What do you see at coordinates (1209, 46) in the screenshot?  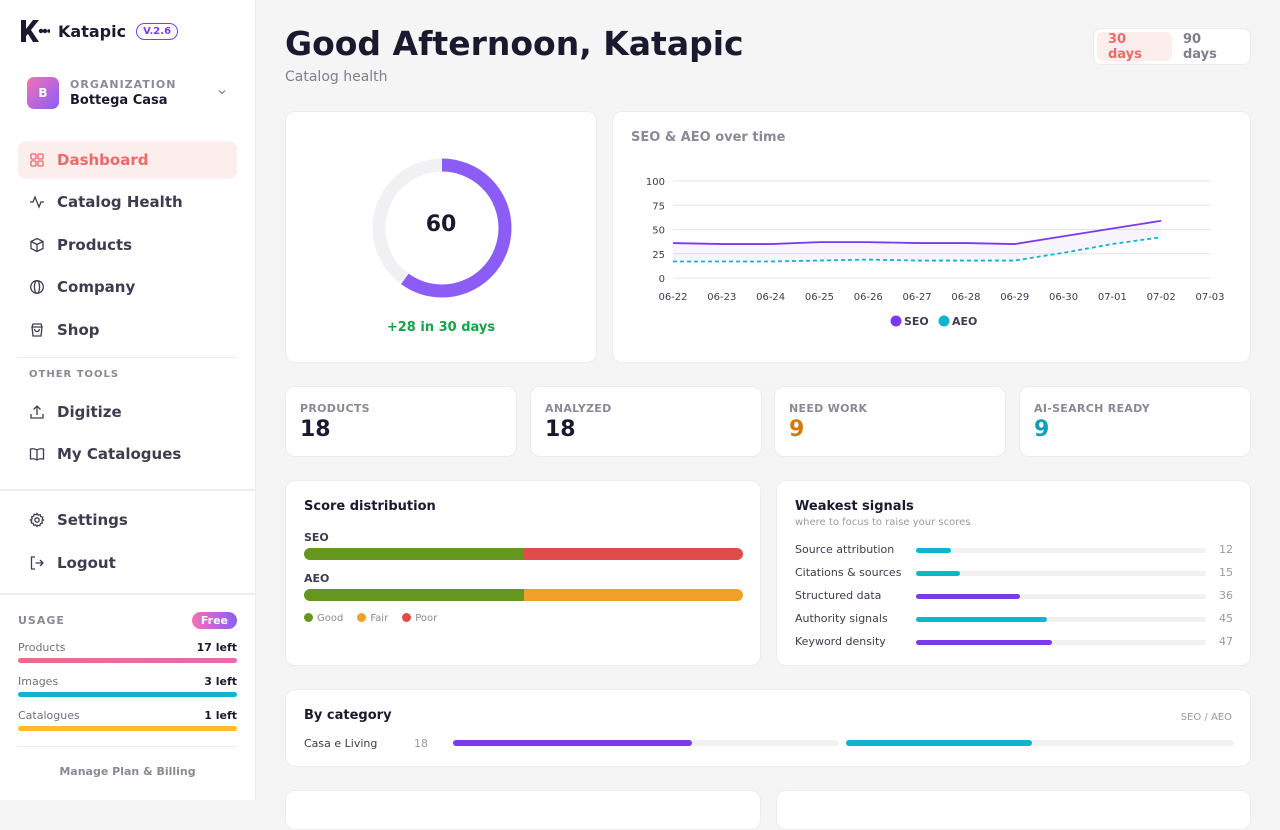 I see `range-90-days-button: 90 days` at bounding box center [1209, 46].